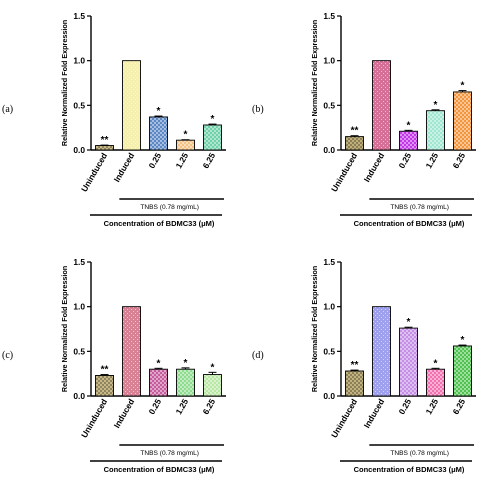  What do you see at coordinates (7, 355) in the screenshot?
I see `panel-letter: (c)` at bounding box center [7, 355].